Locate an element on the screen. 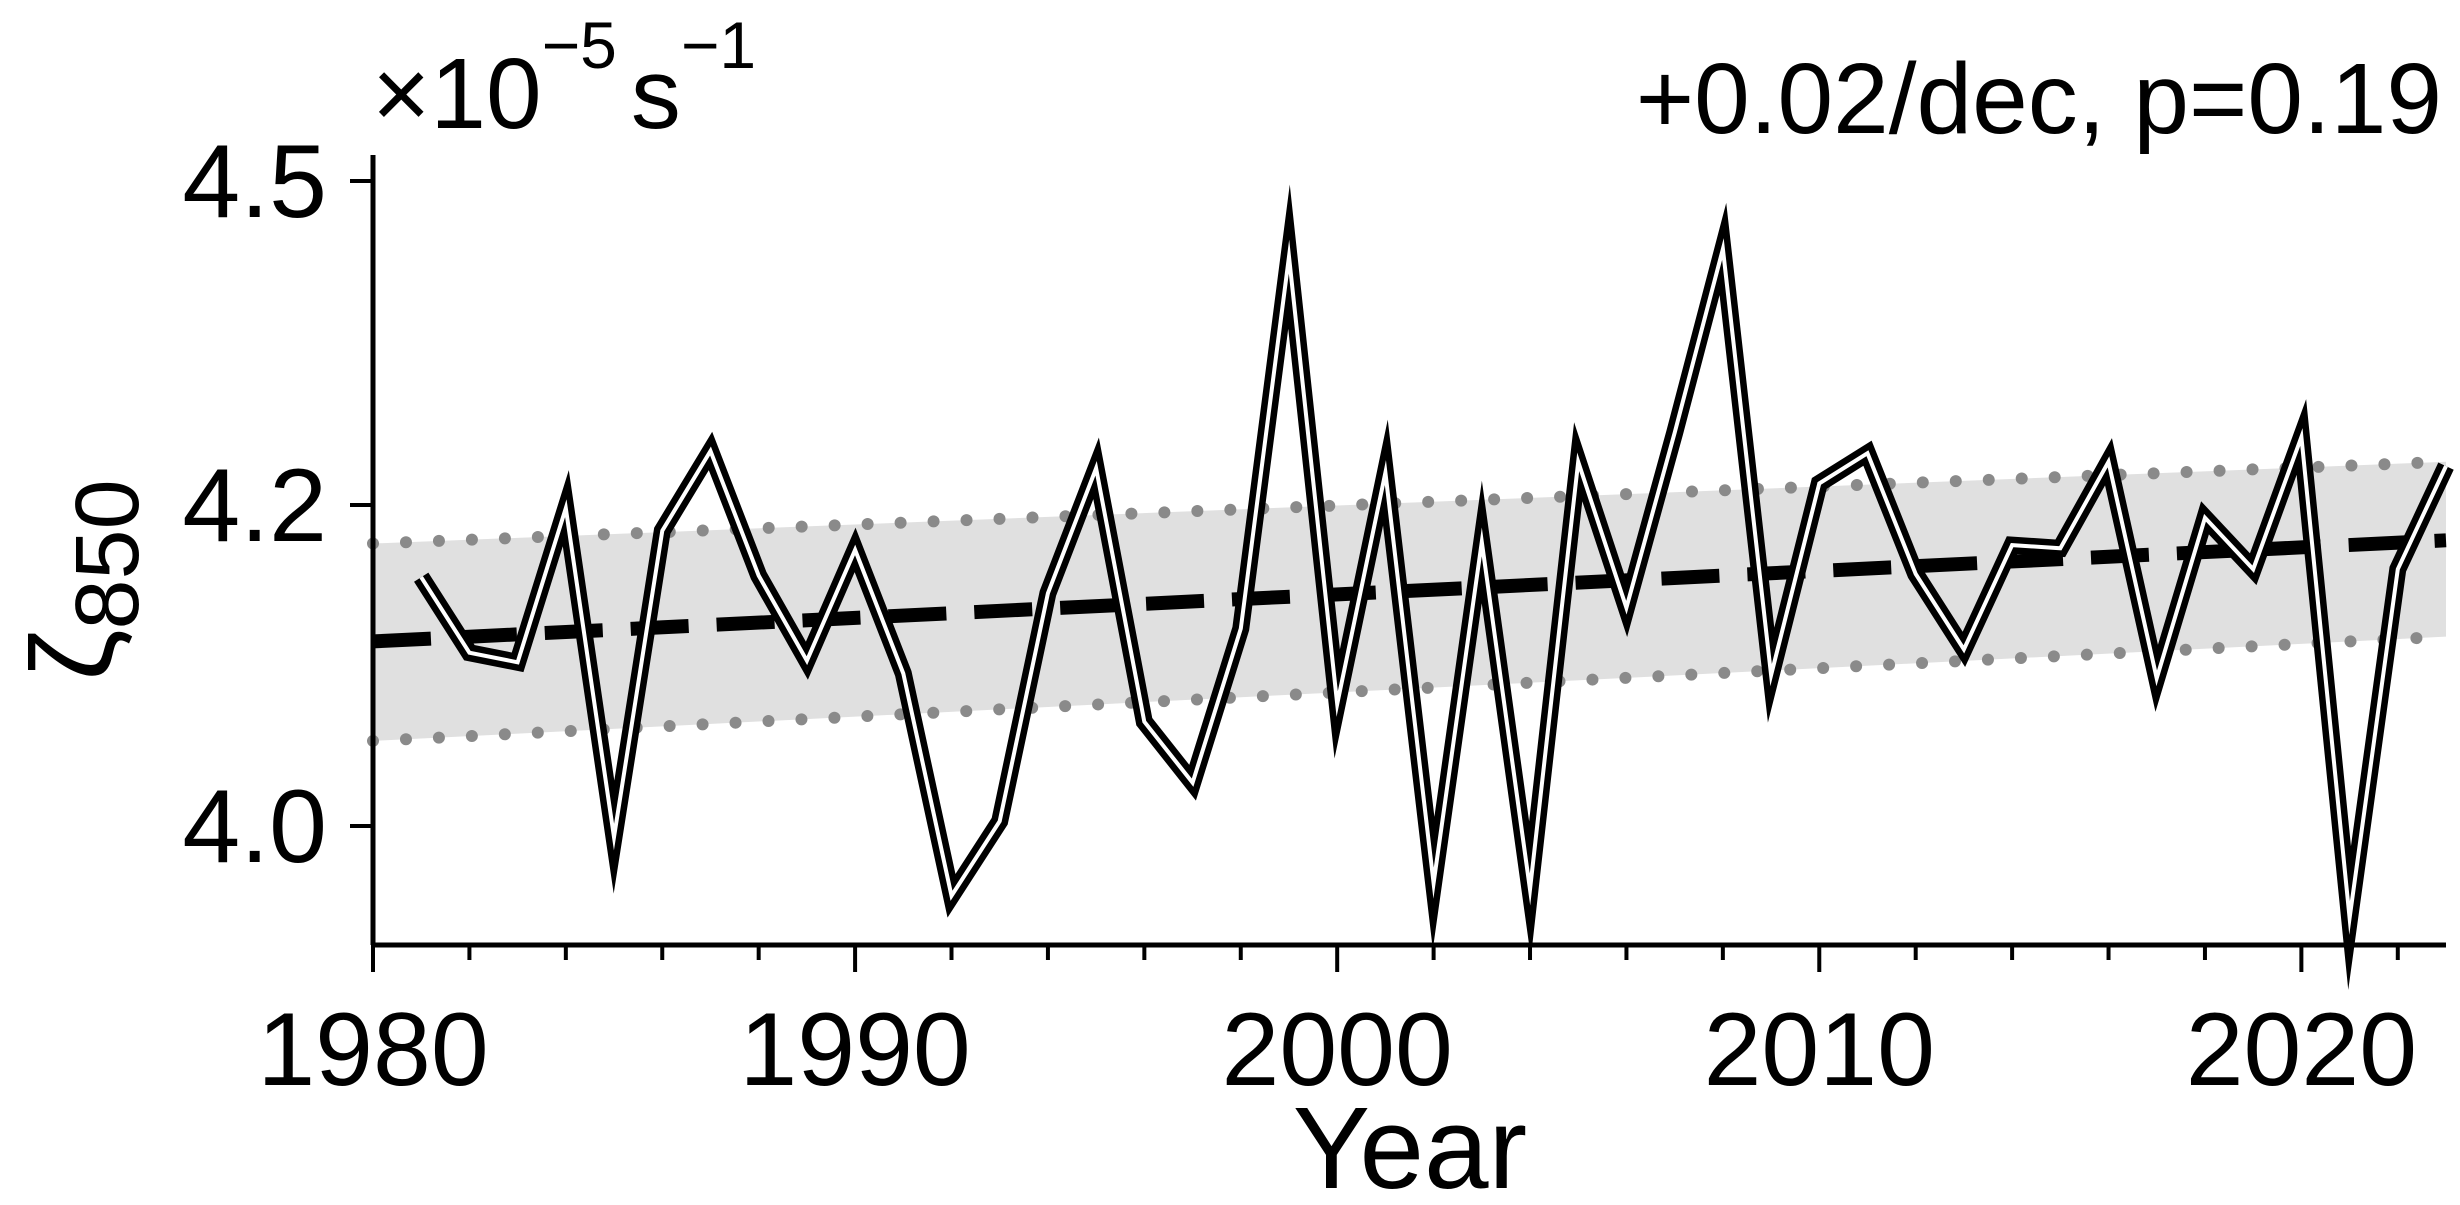  x-axis-title: Year is located at coordinates (1410, 1141).